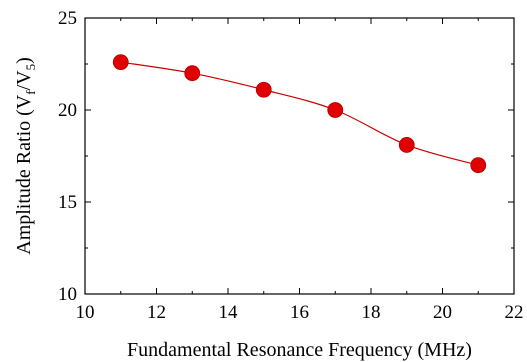  What do you see at coordinates (514, 312) in the screenshot?
I see `x-tick-label: 22` at bounding box center [514, 312].